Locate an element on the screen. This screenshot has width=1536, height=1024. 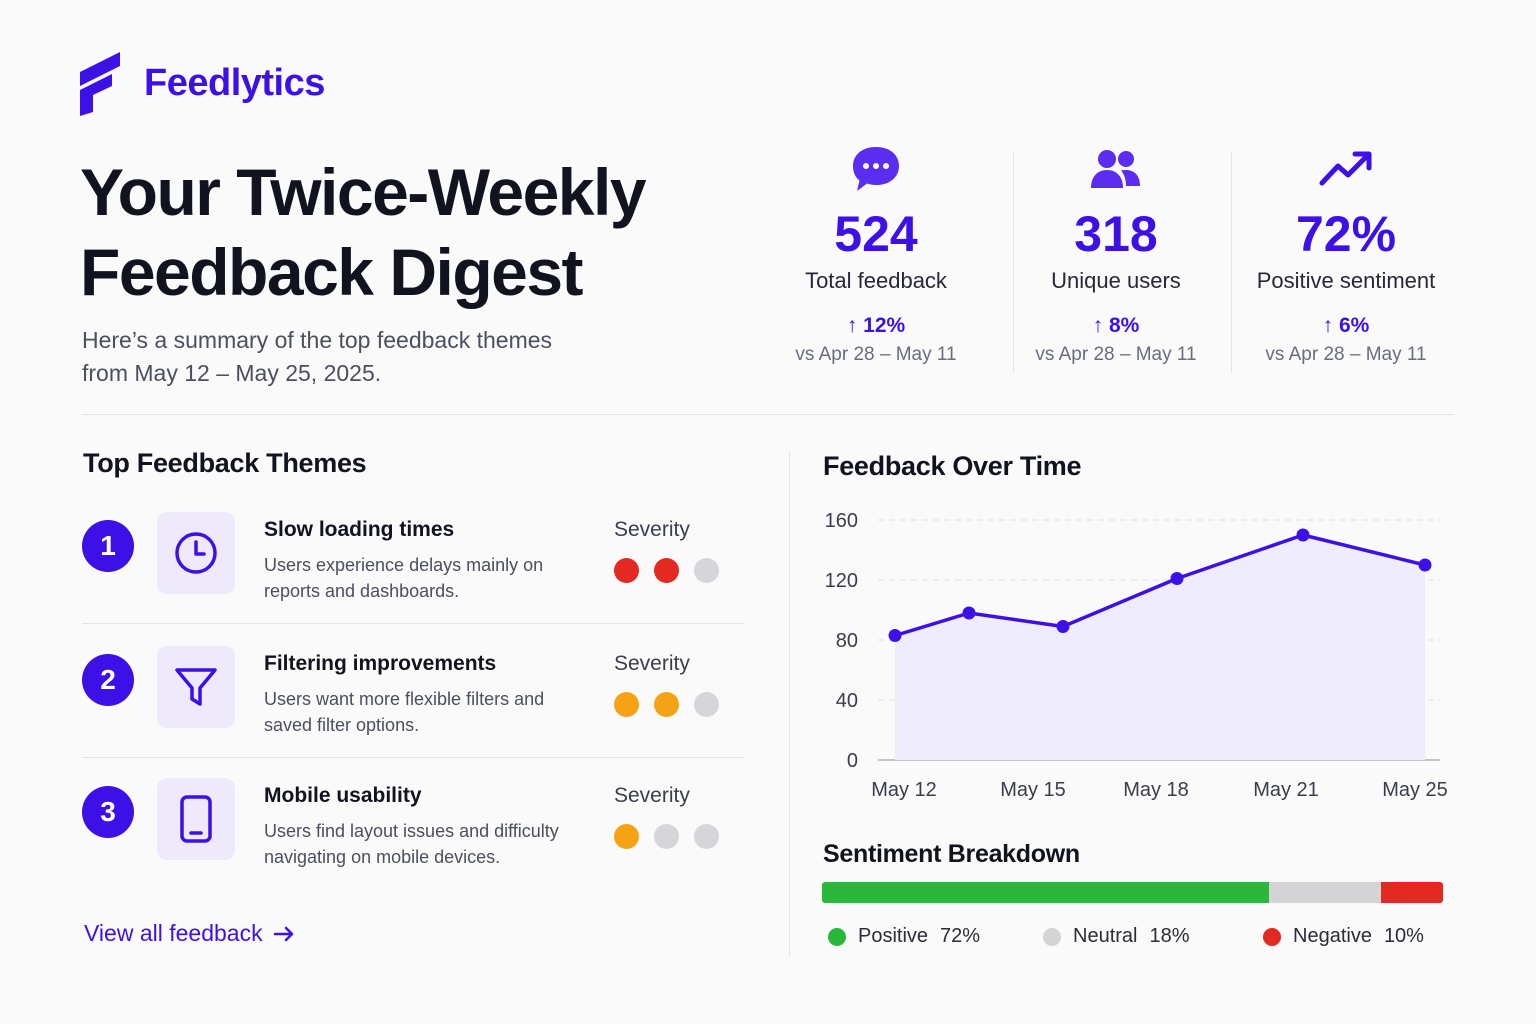
stat-label: Unique users is located at coordinates (1116, 280).